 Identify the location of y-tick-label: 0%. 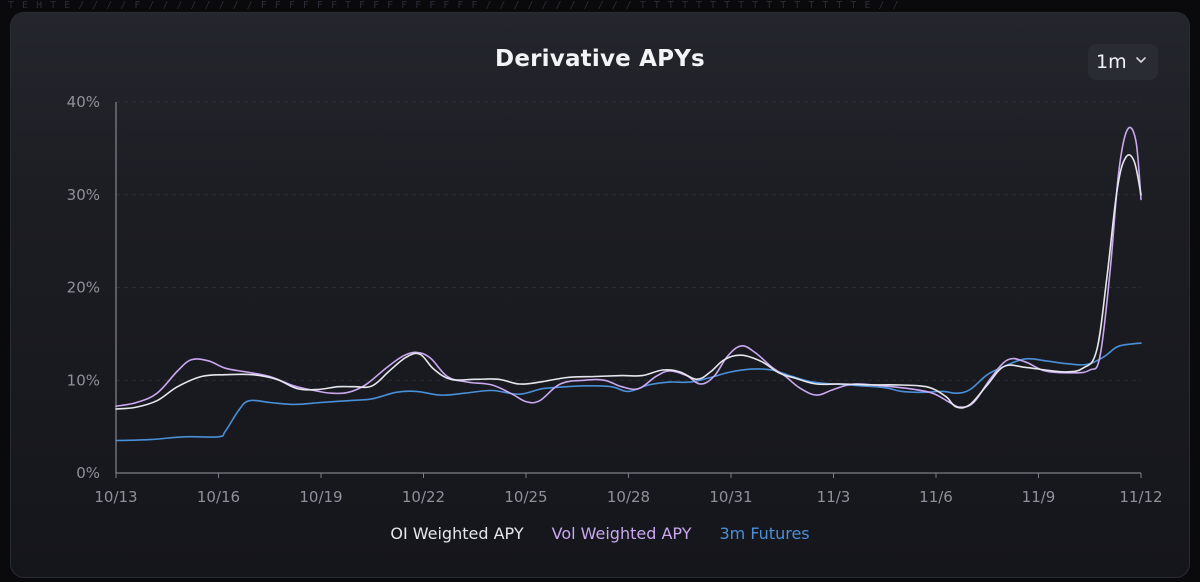
(88, 473).